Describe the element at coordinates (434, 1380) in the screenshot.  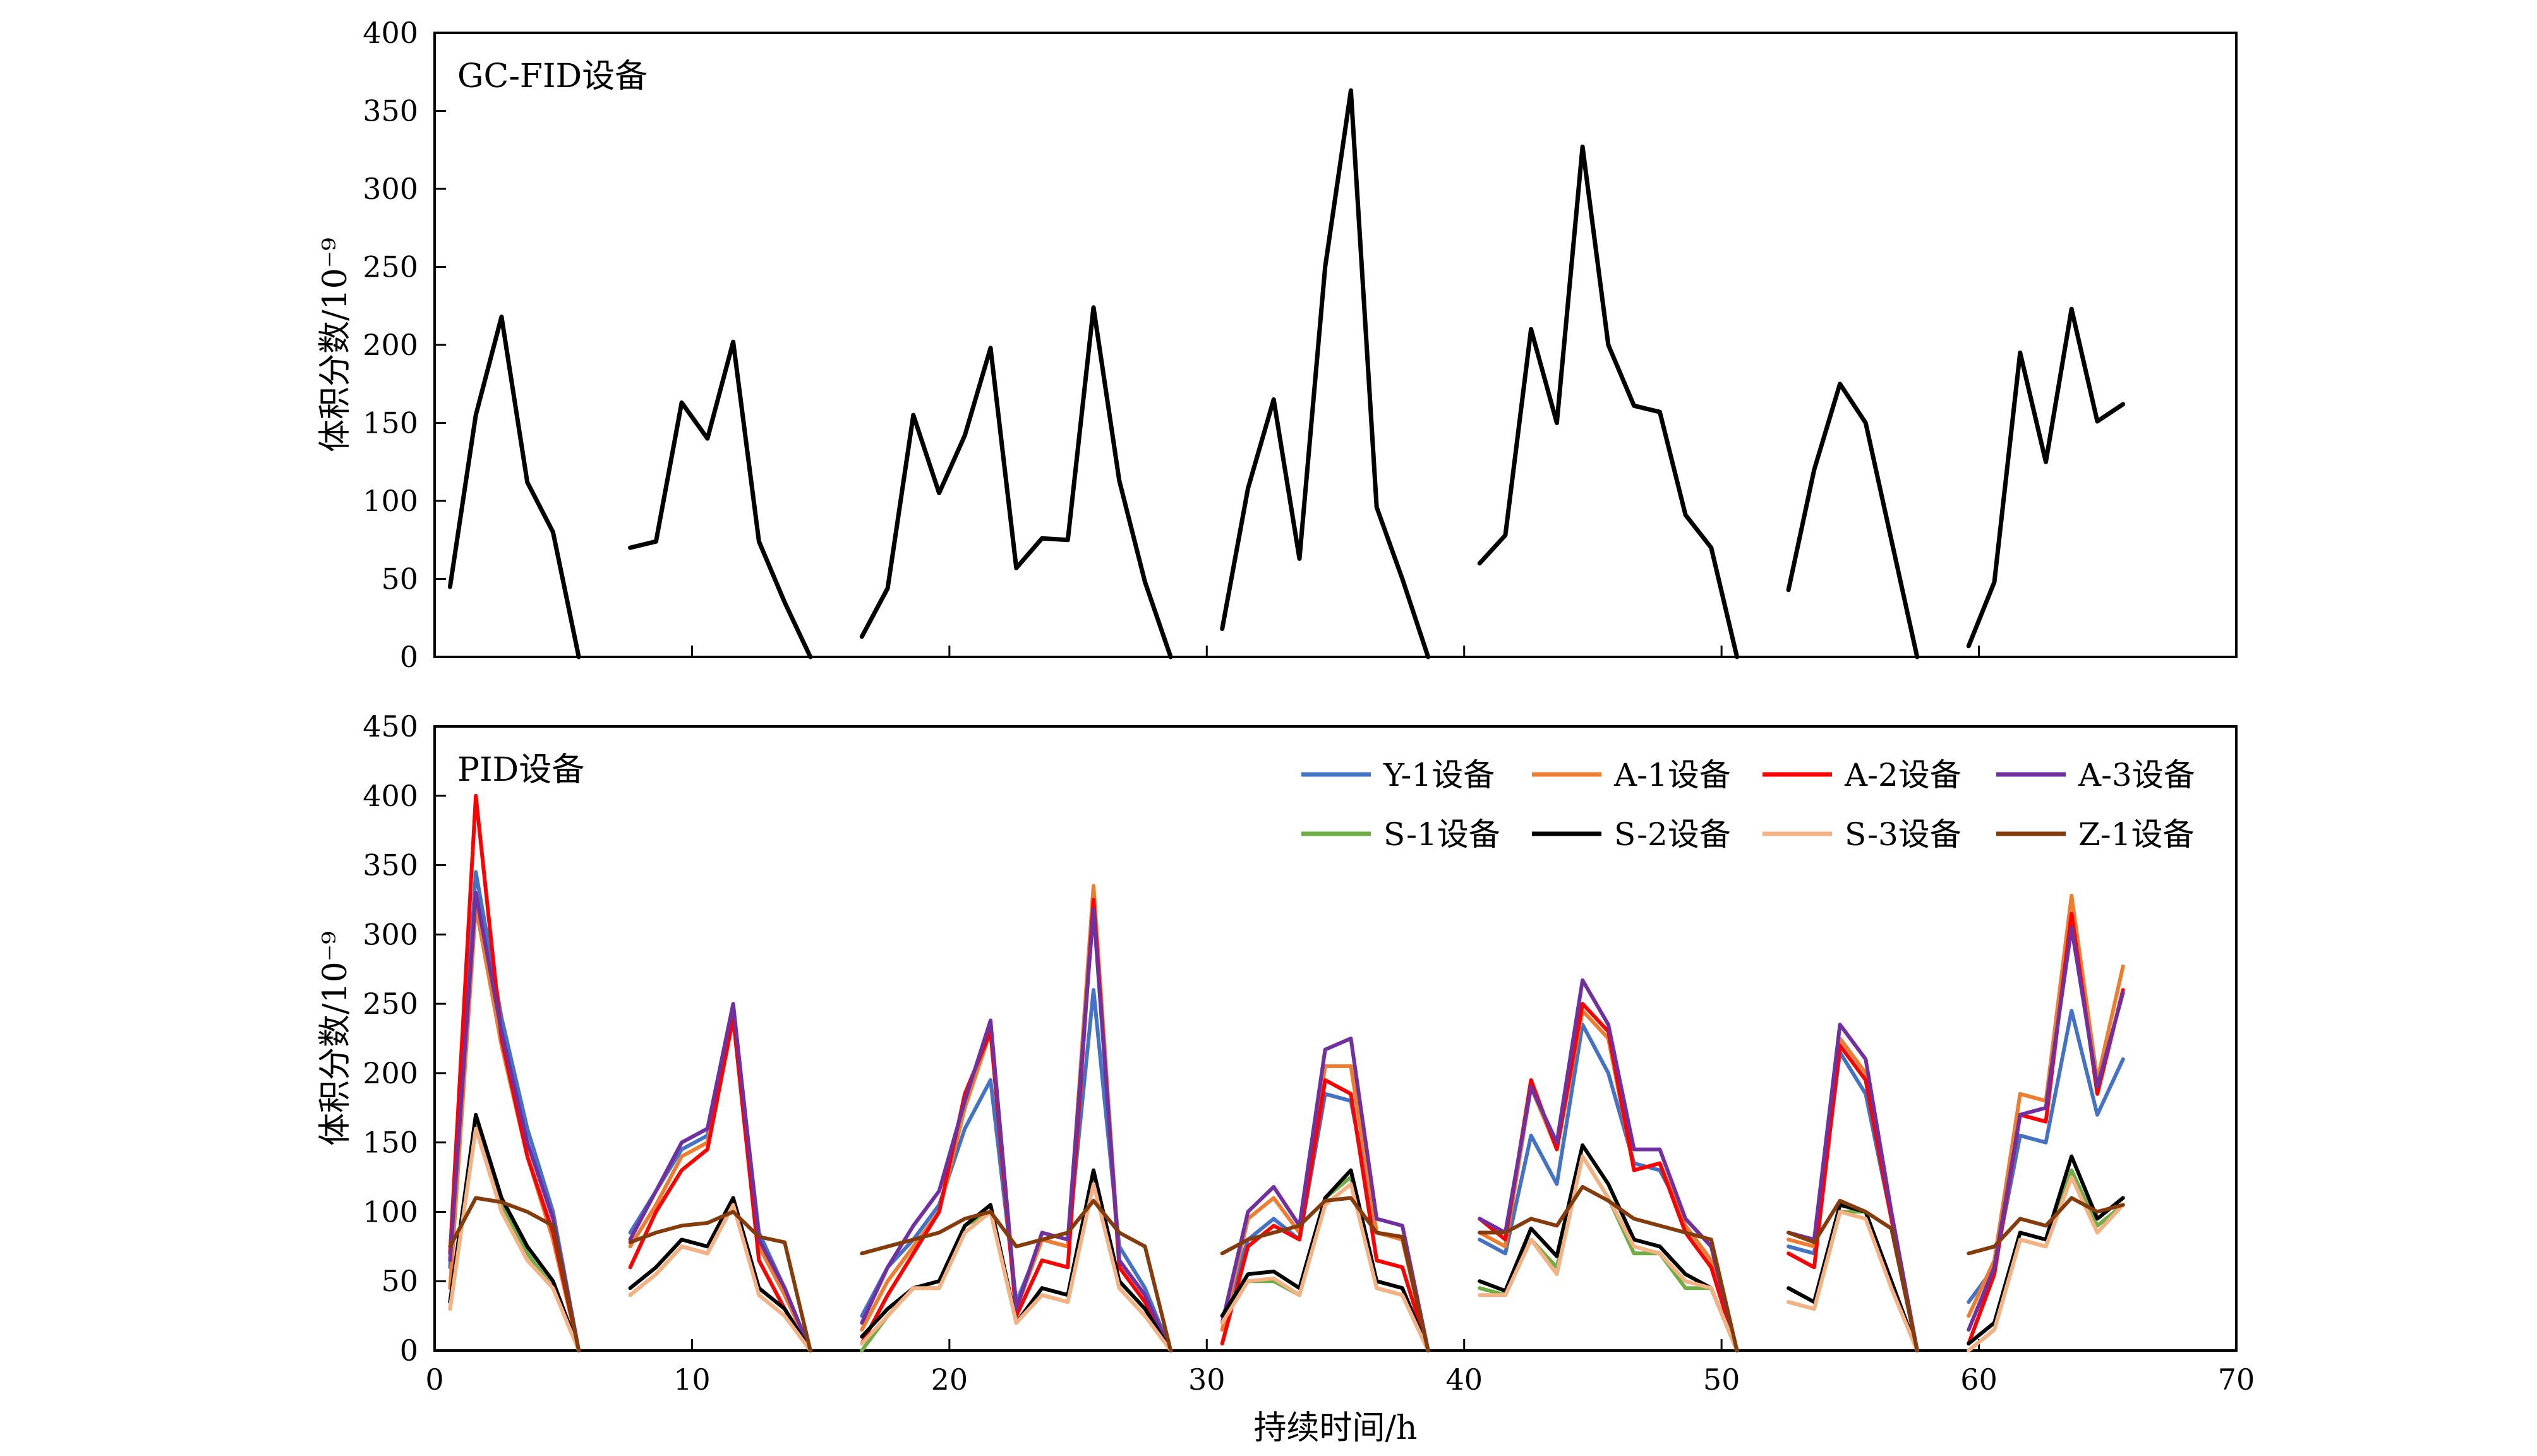
I see `x-tick-label: 0` at that location.